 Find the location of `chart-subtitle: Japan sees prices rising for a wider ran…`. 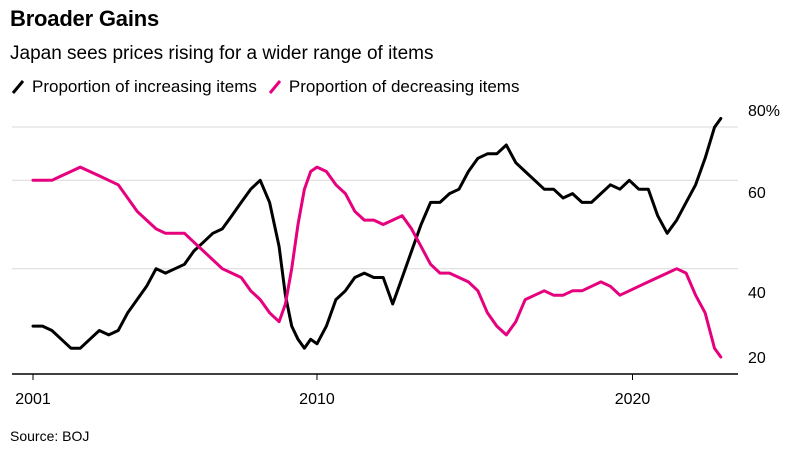

chart-subtitle: Japan sees prices rising for a wider ran… is located at coordinates (222, 53).